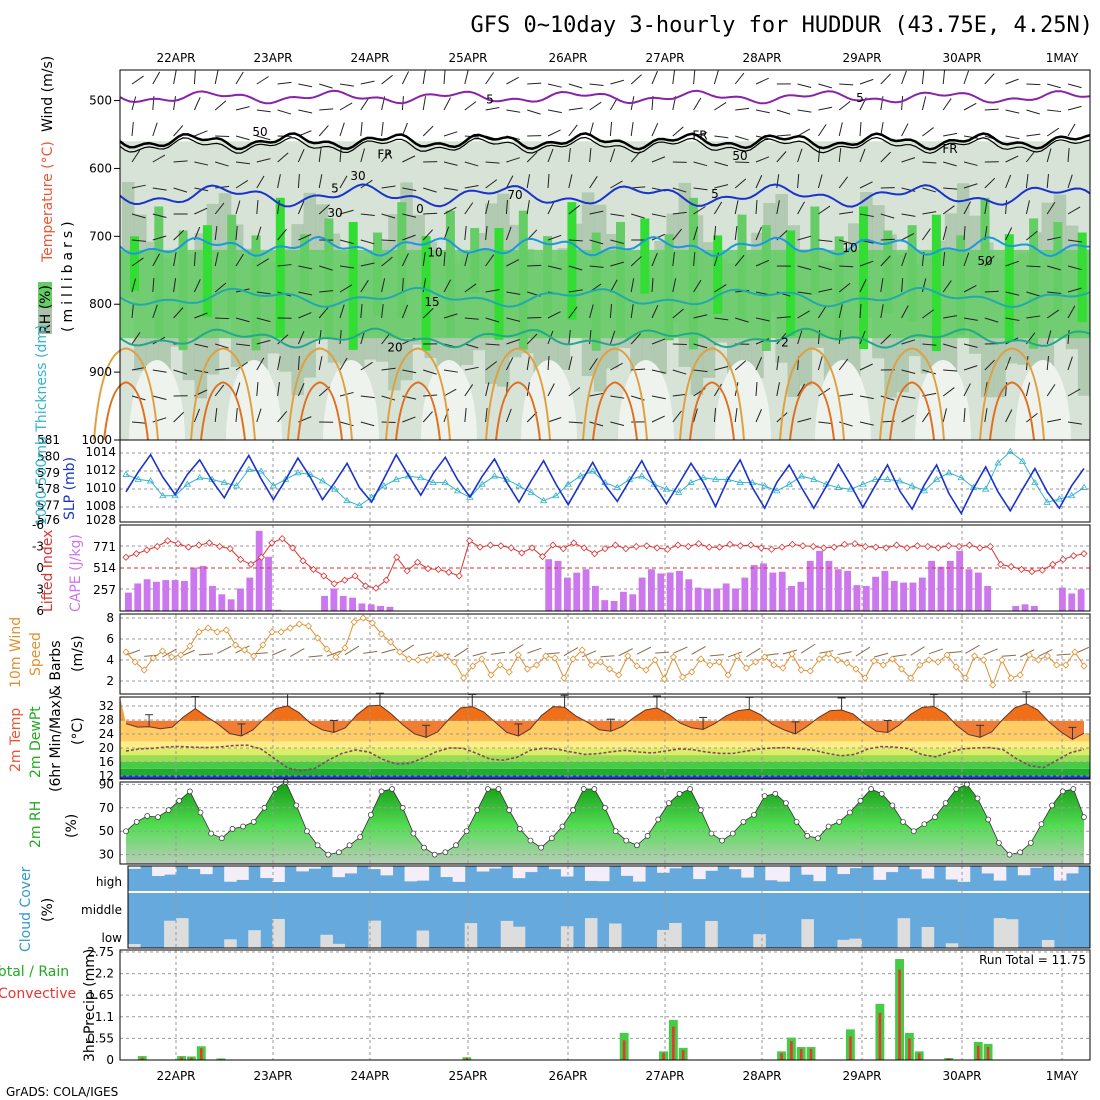 Image resolution: width=1100 pixels, height=1100 pixels. Describe the element at coordinates (961, 1076) in the screenshot. I see `date-label-bottom: 30APR` at that location.